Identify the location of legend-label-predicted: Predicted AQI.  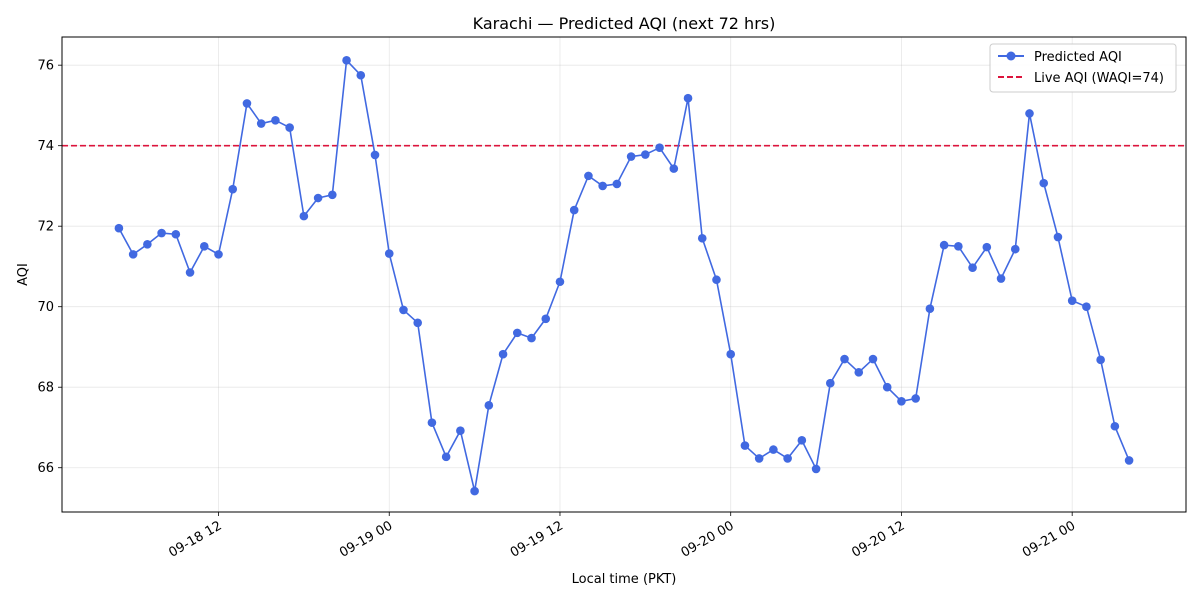
(1078, 57).